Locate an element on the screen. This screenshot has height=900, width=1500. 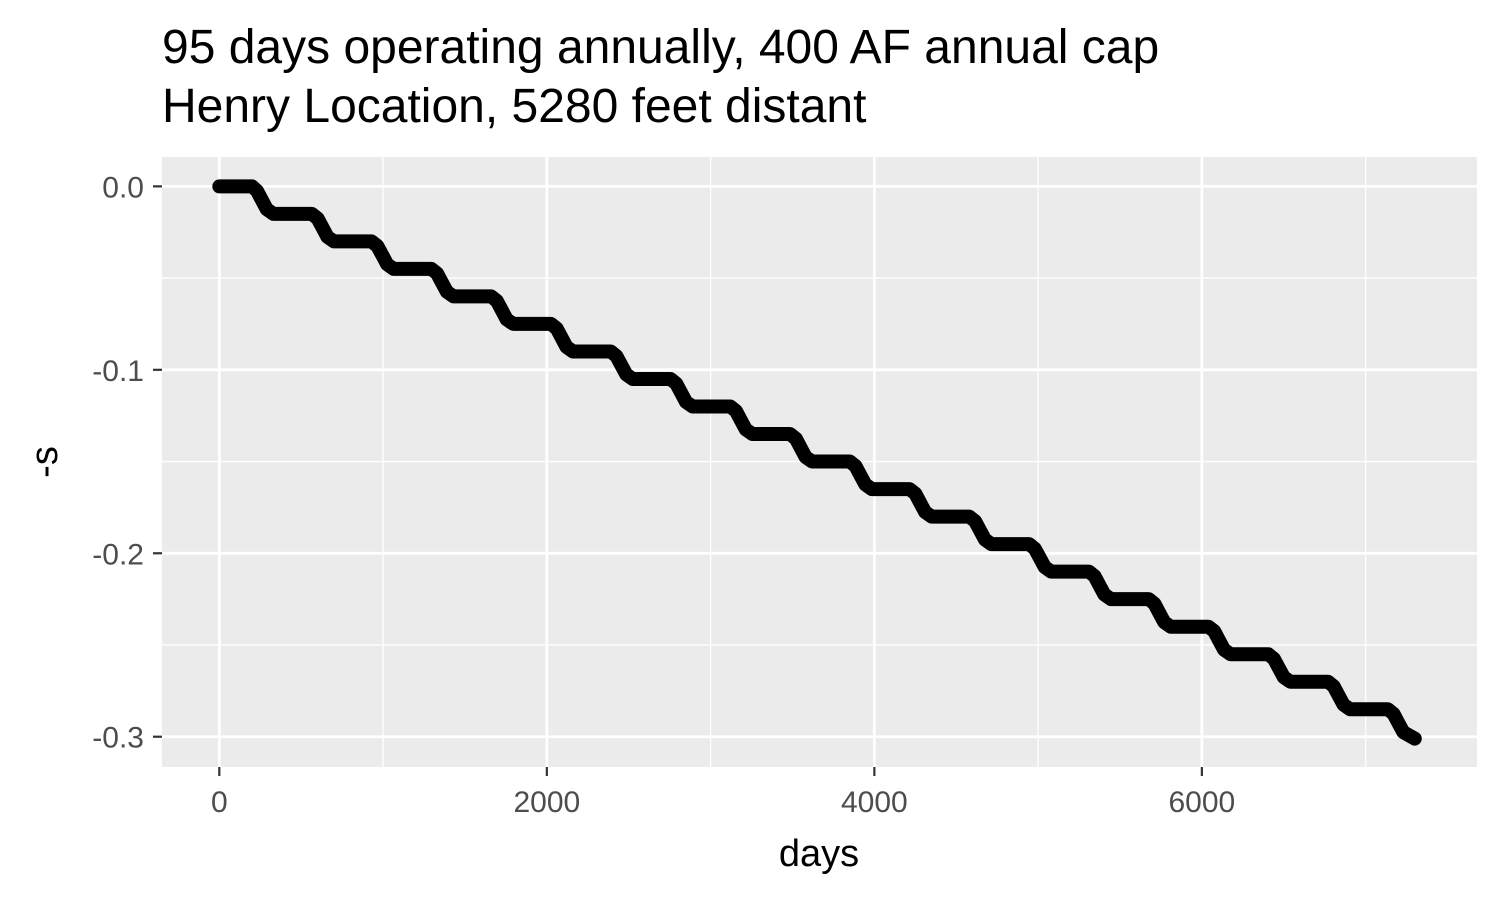
x-tick-label-2: 4000 is located at coordinates (874, 802).